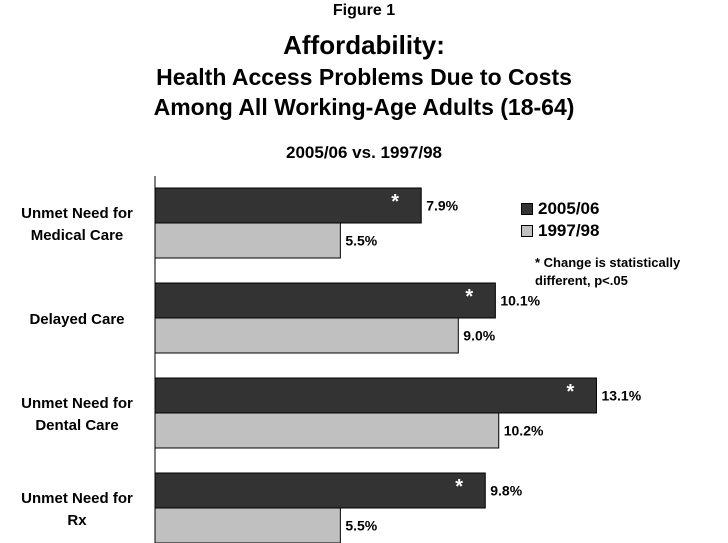 Image resolution: width=728 pixels, height=543 pixels. What do you see at coordinates (569, 230) in the screenshot?
I see `legend-label-1997: 1997/98` at bounding box center [569, 230].